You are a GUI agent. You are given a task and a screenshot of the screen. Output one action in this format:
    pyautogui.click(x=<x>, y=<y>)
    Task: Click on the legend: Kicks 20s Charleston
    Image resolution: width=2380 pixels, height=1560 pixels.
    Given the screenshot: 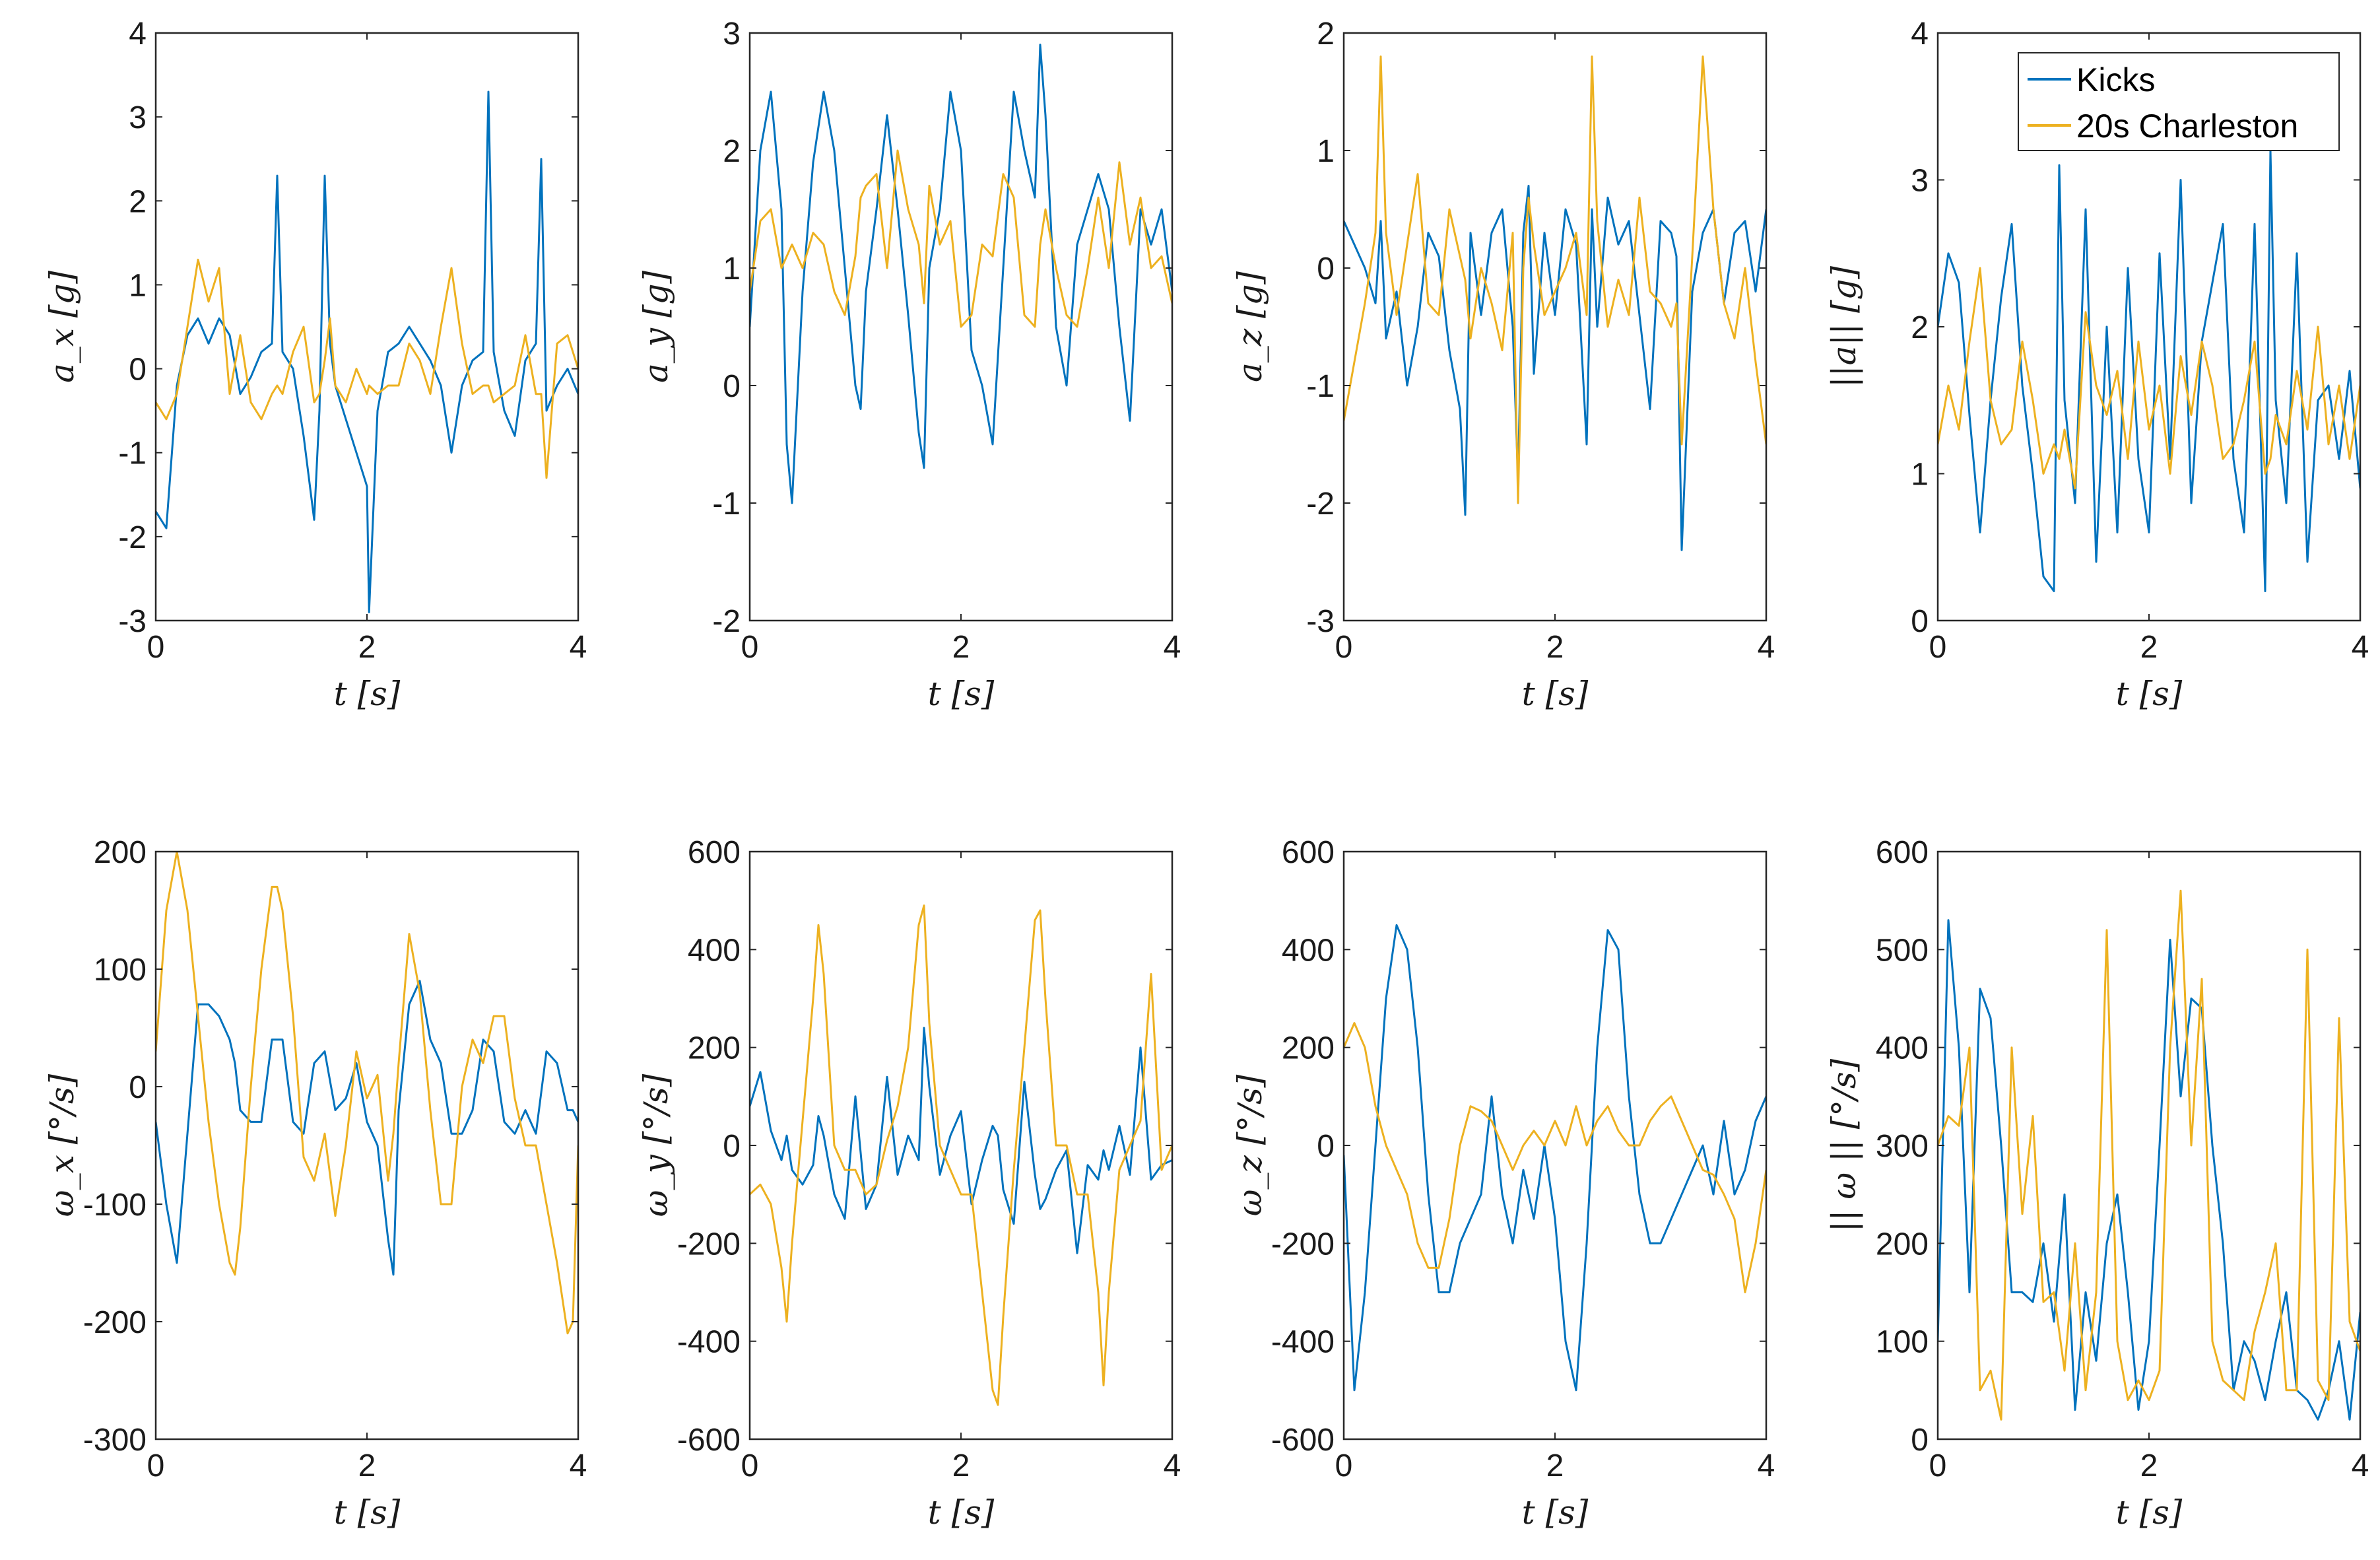 What is the action you would take?
    pyautogui.click(x=2179, y=101)
    